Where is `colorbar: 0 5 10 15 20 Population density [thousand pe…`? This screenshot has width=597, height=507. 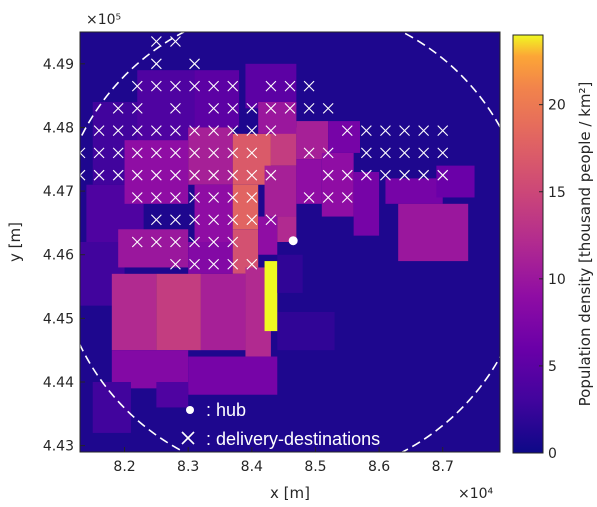
colorbar: 0 5 10 15 20 Population density [thousand pe… is located at coordinates (553, 248).